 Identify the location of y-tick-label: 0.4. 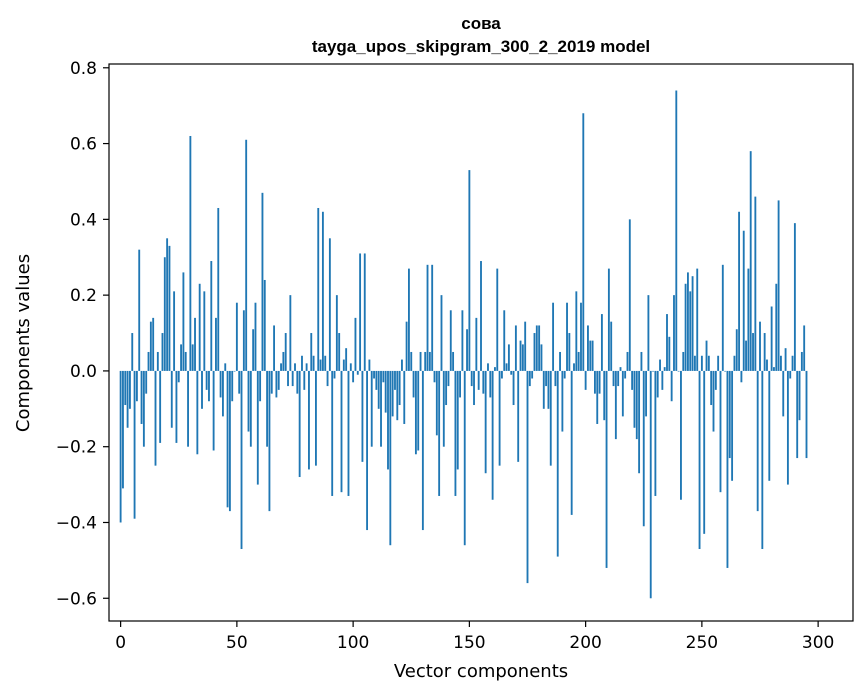
(83, 220).